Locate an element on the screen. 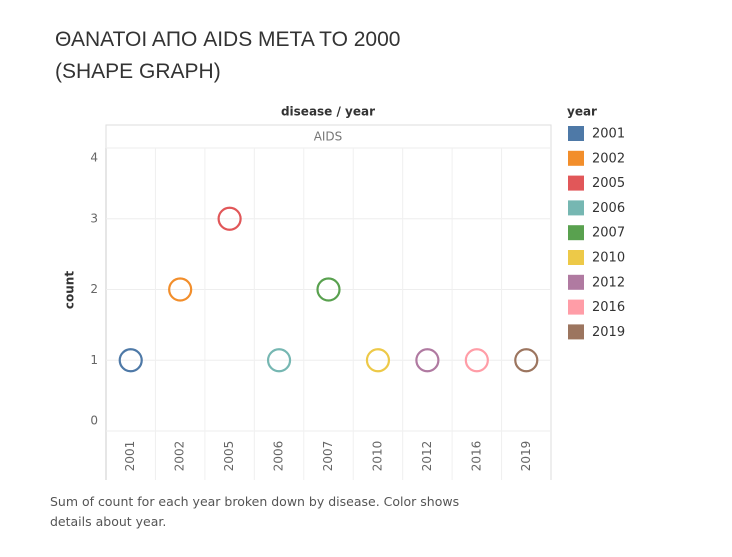 This screenshot has width=732, height=557. x-tick-label: 2006 is located at coordinates (279, 456).